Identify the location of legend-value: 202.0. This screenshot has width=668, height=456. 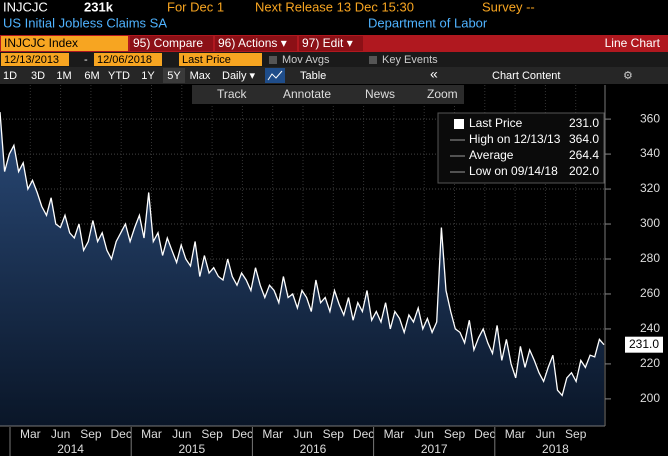
(584, 171).